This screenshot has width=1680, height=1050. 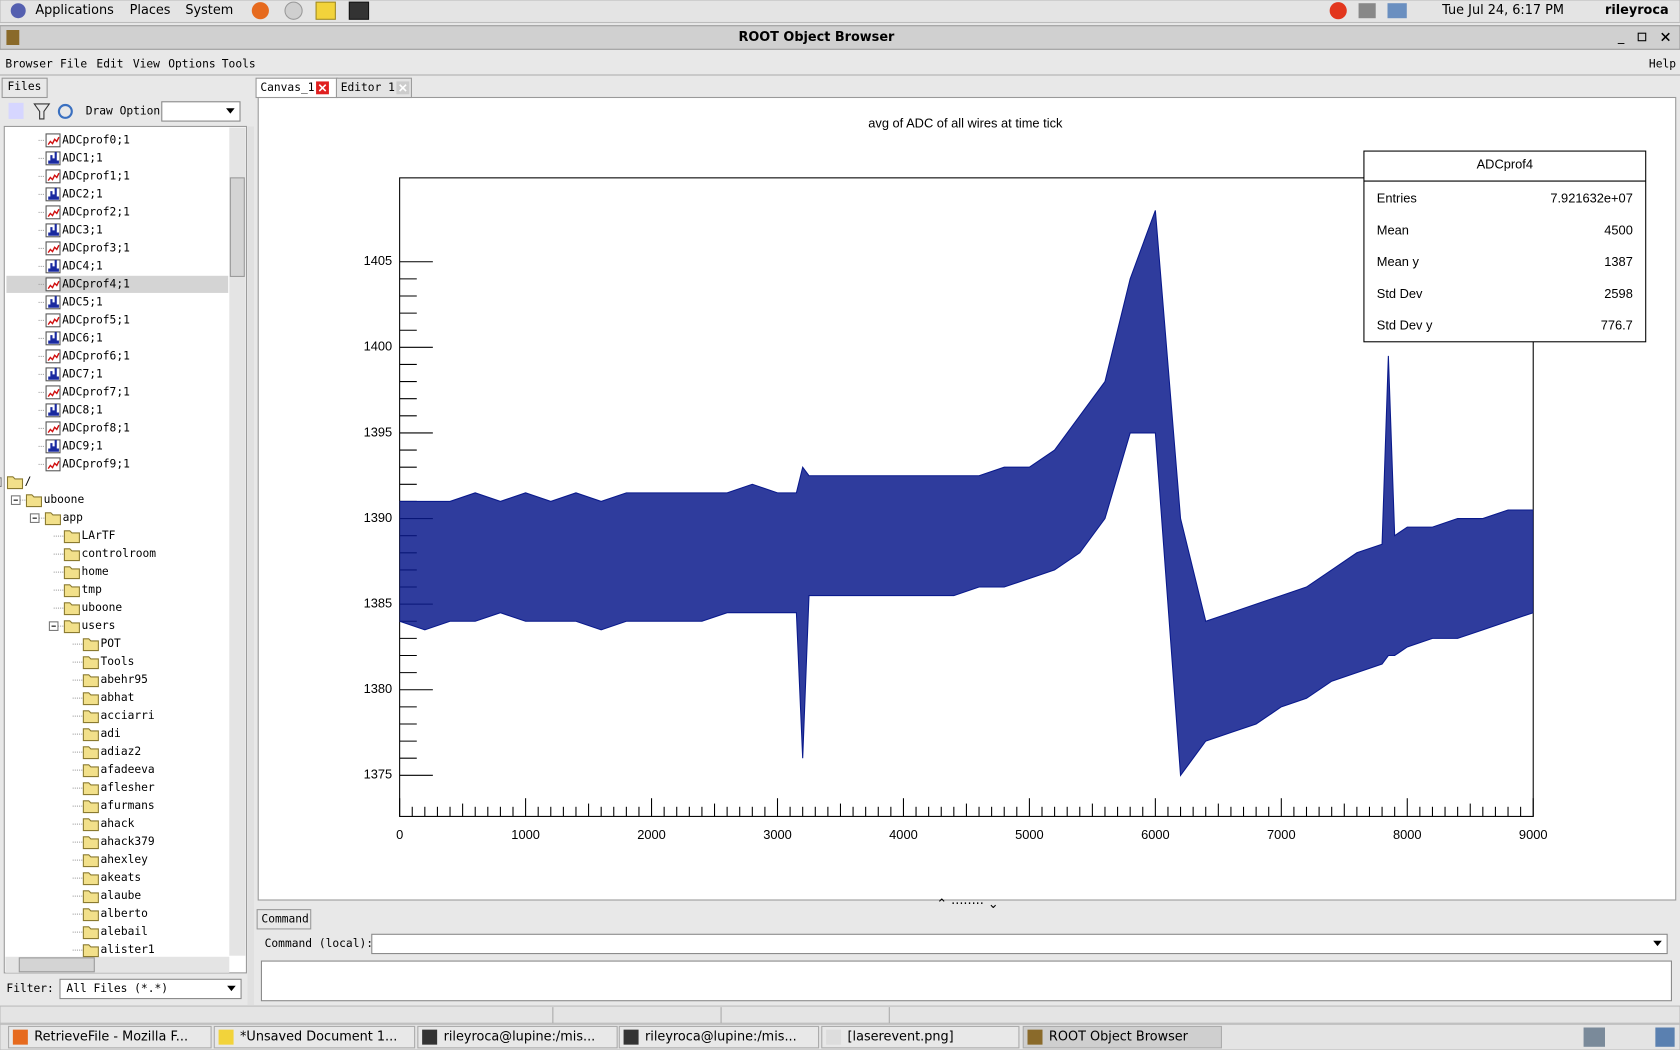 I want to click on folder-label: akeats, so click(x=121, y=877).